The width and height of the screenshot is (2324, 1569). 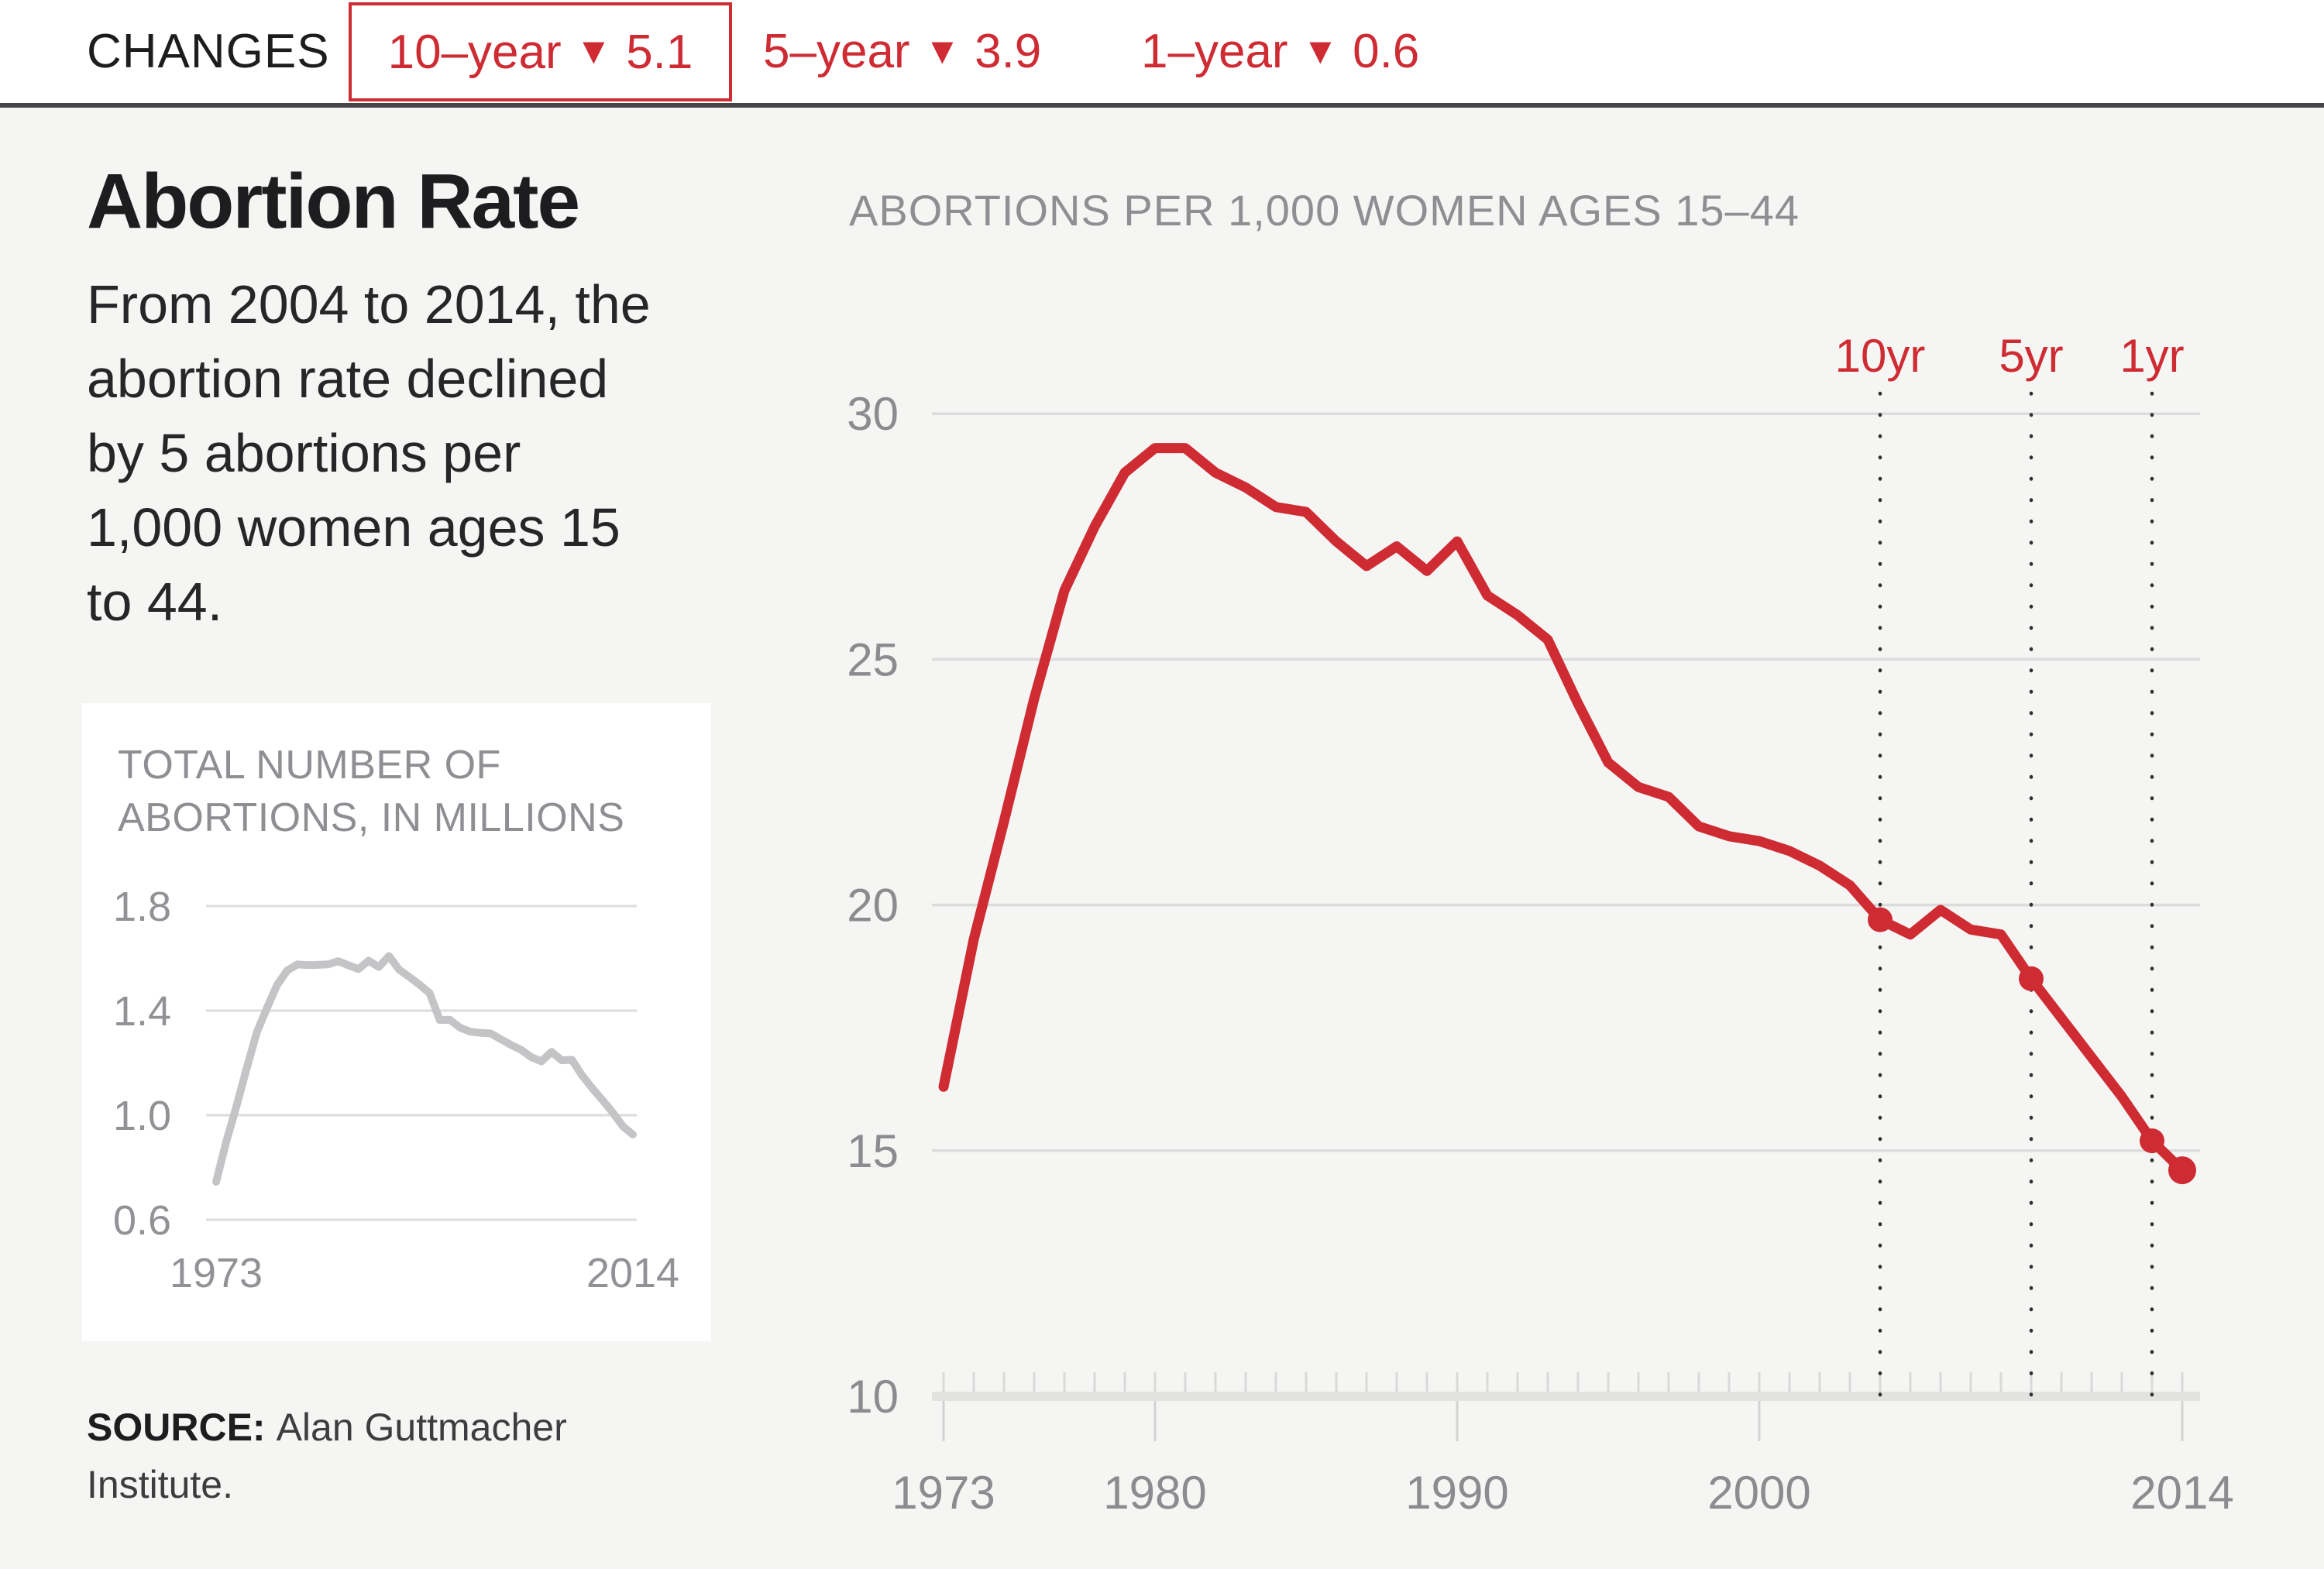 What do you see at coordinates (873, 1151) in the screenshot?
I see `y-tick-label: 15` at bounding box center [873, 1151].